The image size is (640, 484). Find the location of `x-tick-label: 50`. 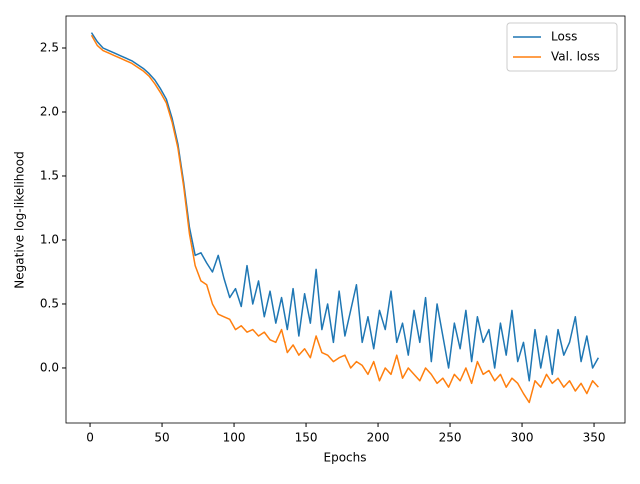

x-tick-label: 50 is located at coordinates (161, 438).